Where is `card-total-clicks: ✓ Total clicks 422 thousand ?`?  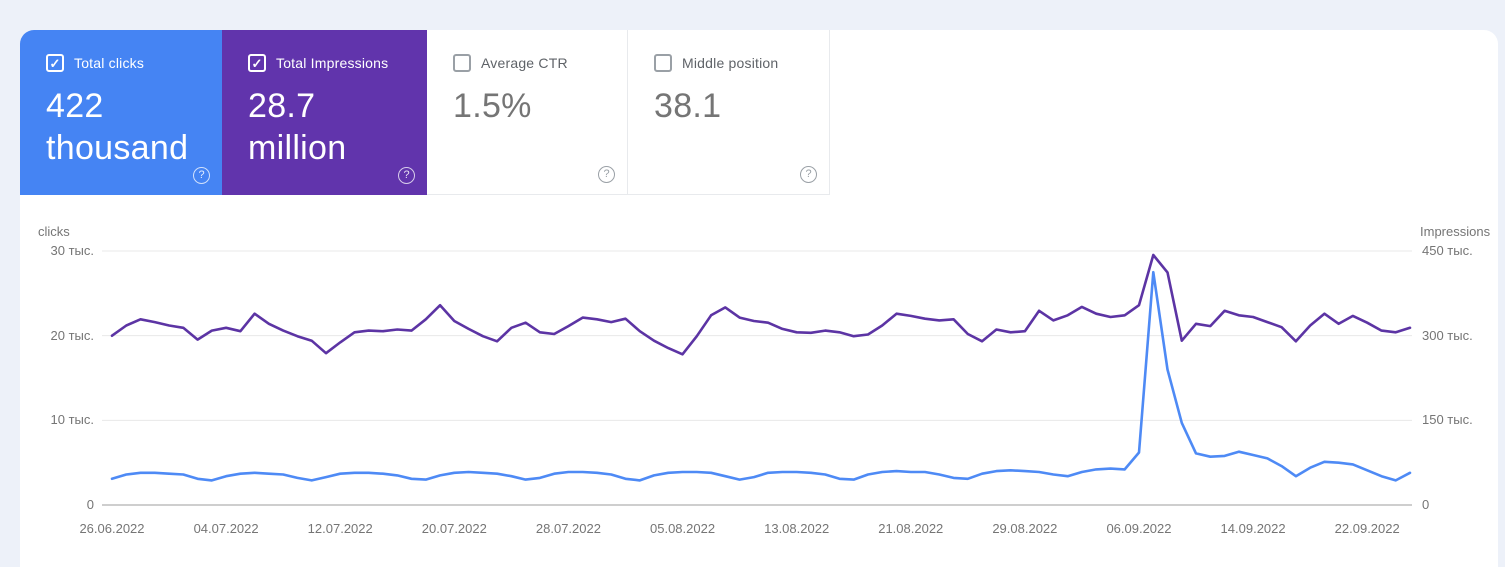 card-total-clicks: ✓ Total clicks 422 thousand ? is located at coordinates (121, 112).